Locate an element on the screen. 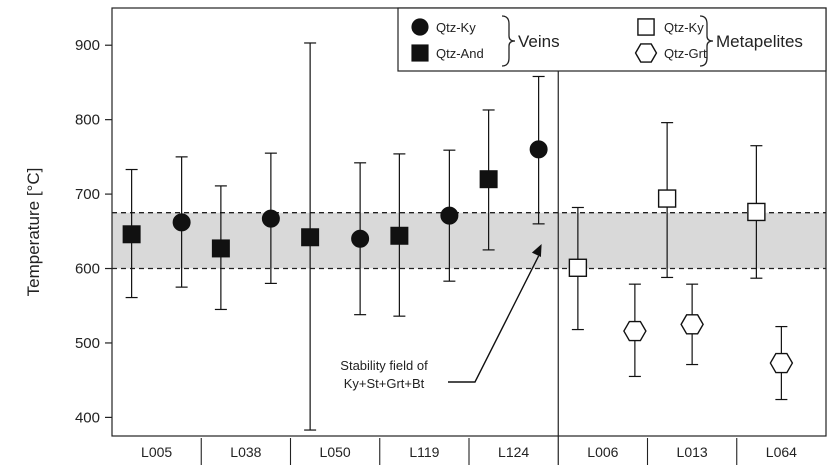  category-label: L119 is located at coordinates (424, 452).